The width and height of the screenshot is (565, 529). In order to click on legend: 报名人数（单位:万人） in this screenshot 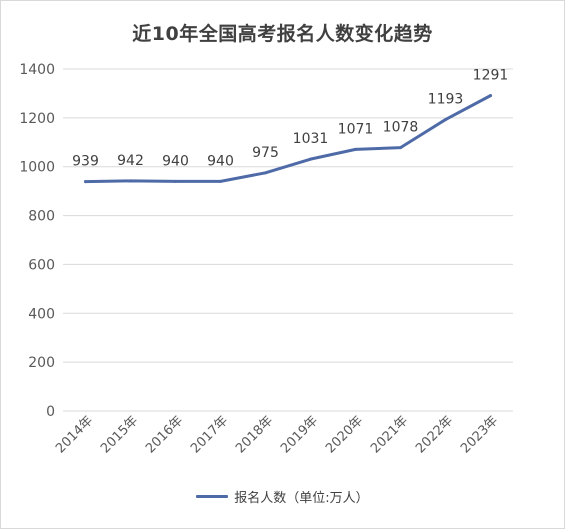, I will do `click(282, 496)`.